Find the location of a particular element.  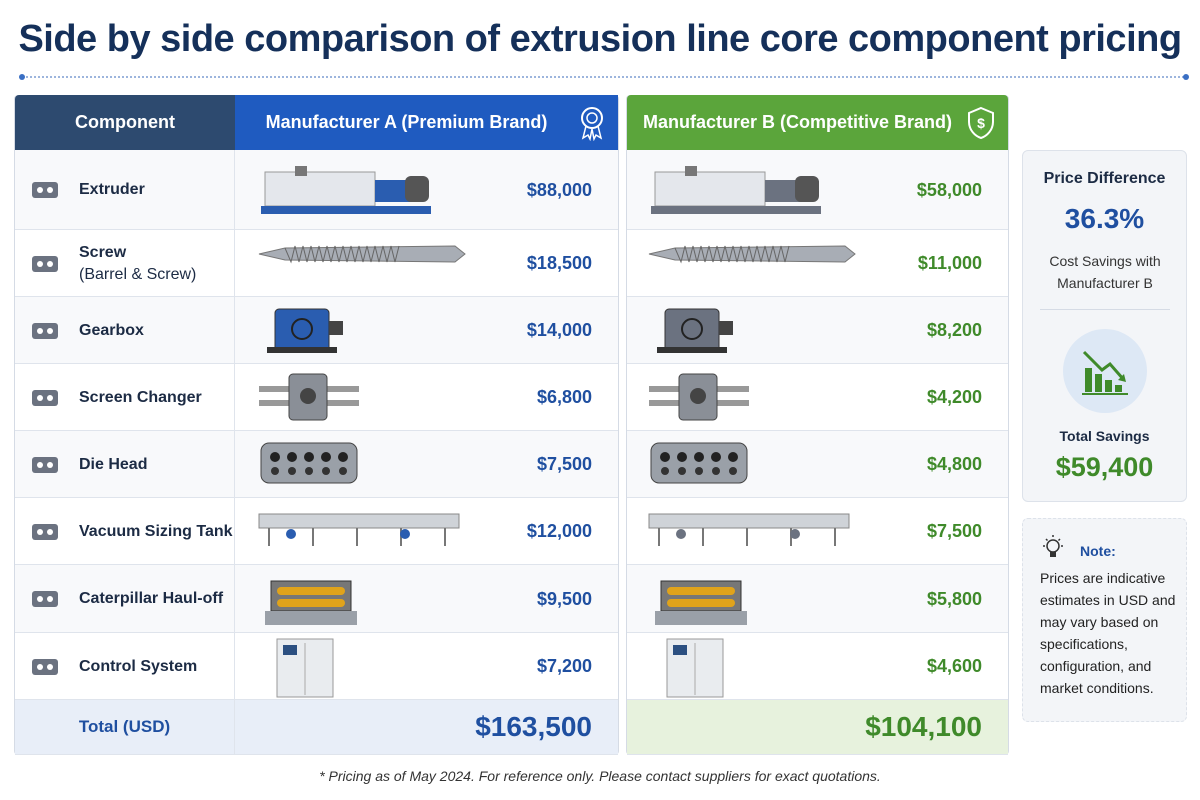

price-b: $7,500 is located at coordinates (954, 531).